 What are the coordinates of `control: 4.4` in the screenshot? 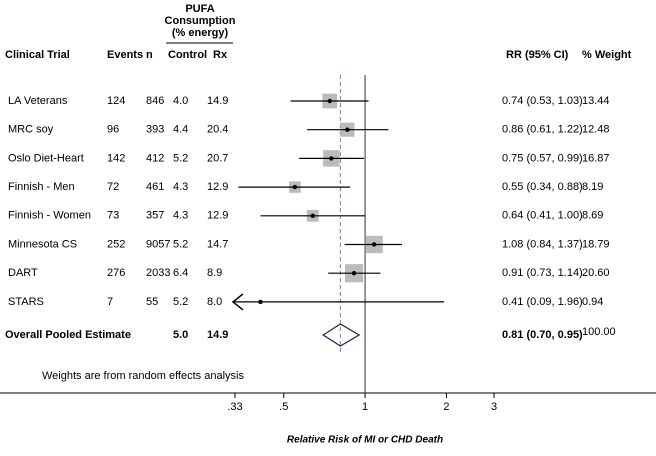 It's located at (180, 130).